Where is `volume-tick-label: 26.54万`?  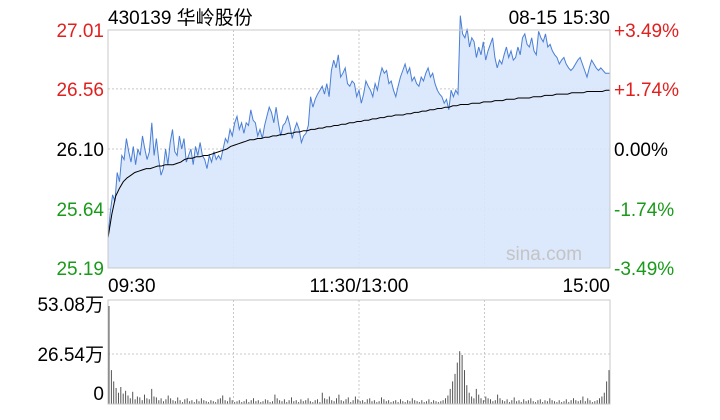
volume-tick-label: 26.54万 is located at coordinates (70, 355).